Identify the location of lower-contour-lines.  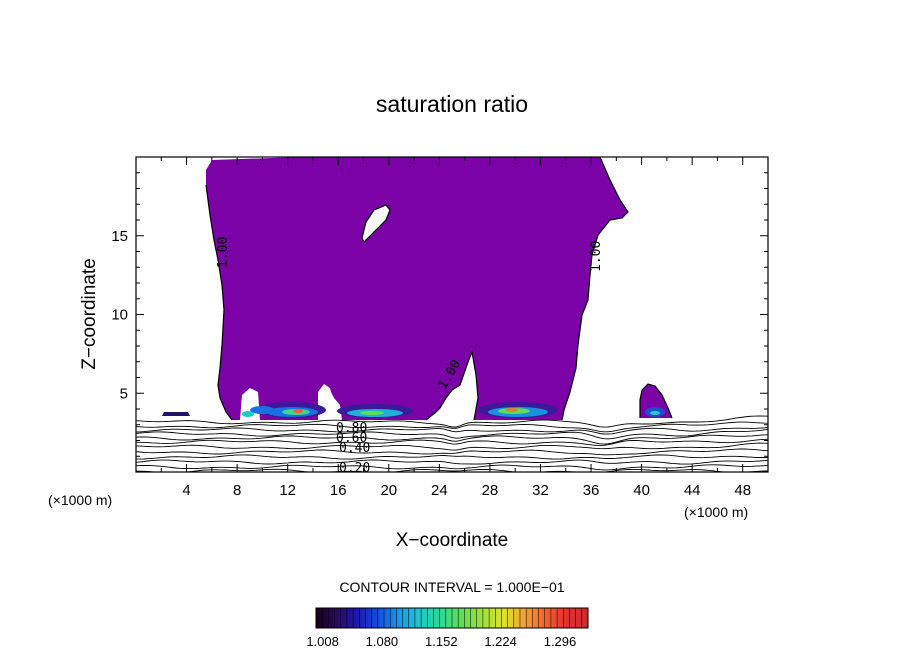
(452, 443).